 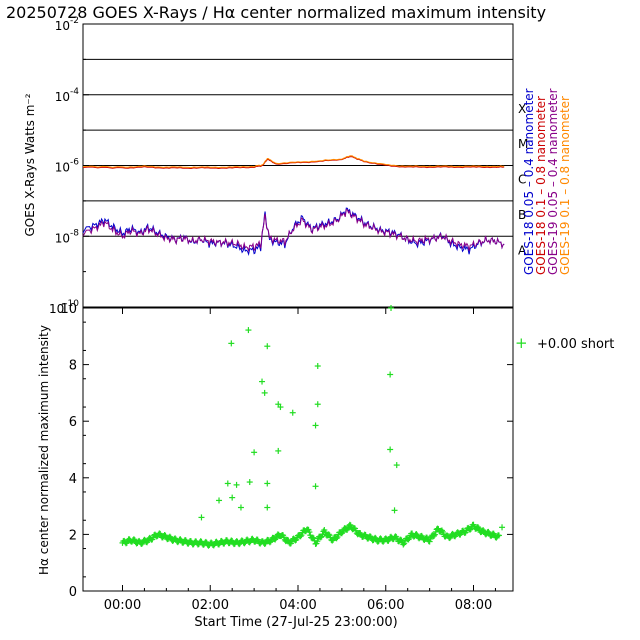 What do you see at coordinates (295, 622) in the screenshot?
I see `x-axis-label: Start Time (27-Jul-25 23:00:00)` at bounding box center [295, 622].